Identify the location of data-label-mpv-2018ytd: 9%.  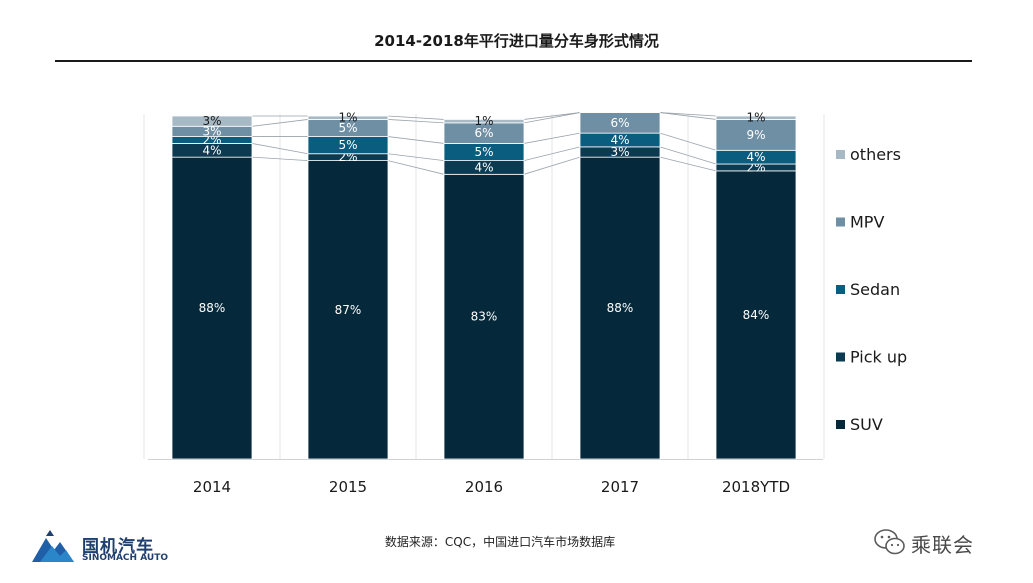
(755, 135).